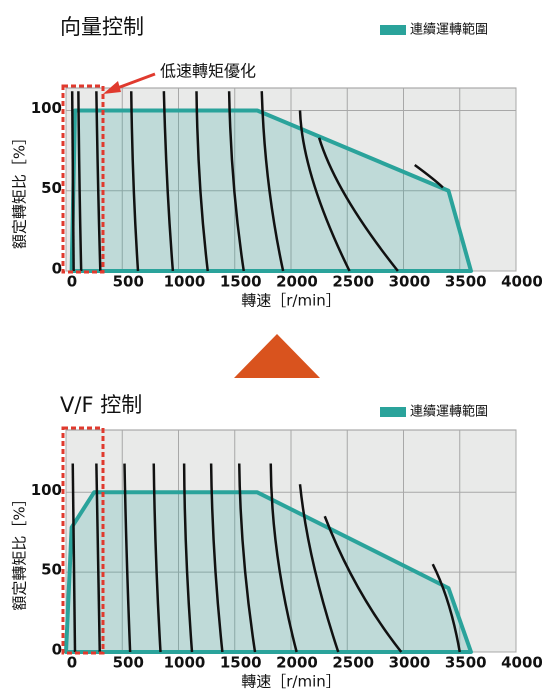 This screenshot has height=698, width=542. Describe the element at coordinates (277, 356) in the screenshot. I see `arrow-up-triangle` at that location.